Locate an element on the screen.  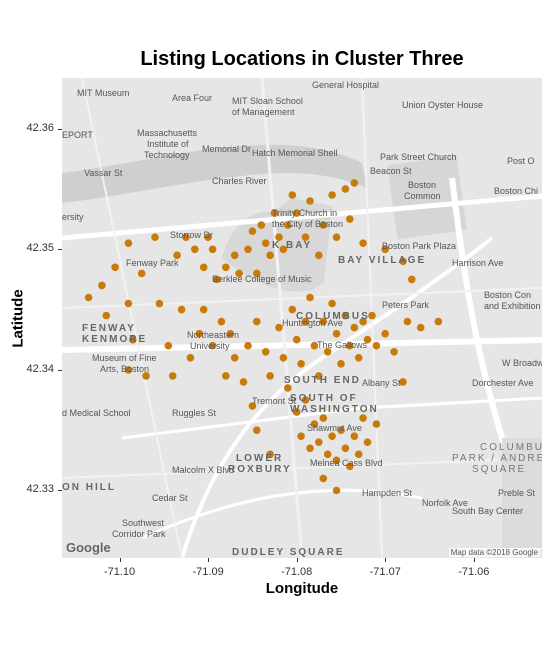
map-label: Southwest is located at coordinates (143, 523).